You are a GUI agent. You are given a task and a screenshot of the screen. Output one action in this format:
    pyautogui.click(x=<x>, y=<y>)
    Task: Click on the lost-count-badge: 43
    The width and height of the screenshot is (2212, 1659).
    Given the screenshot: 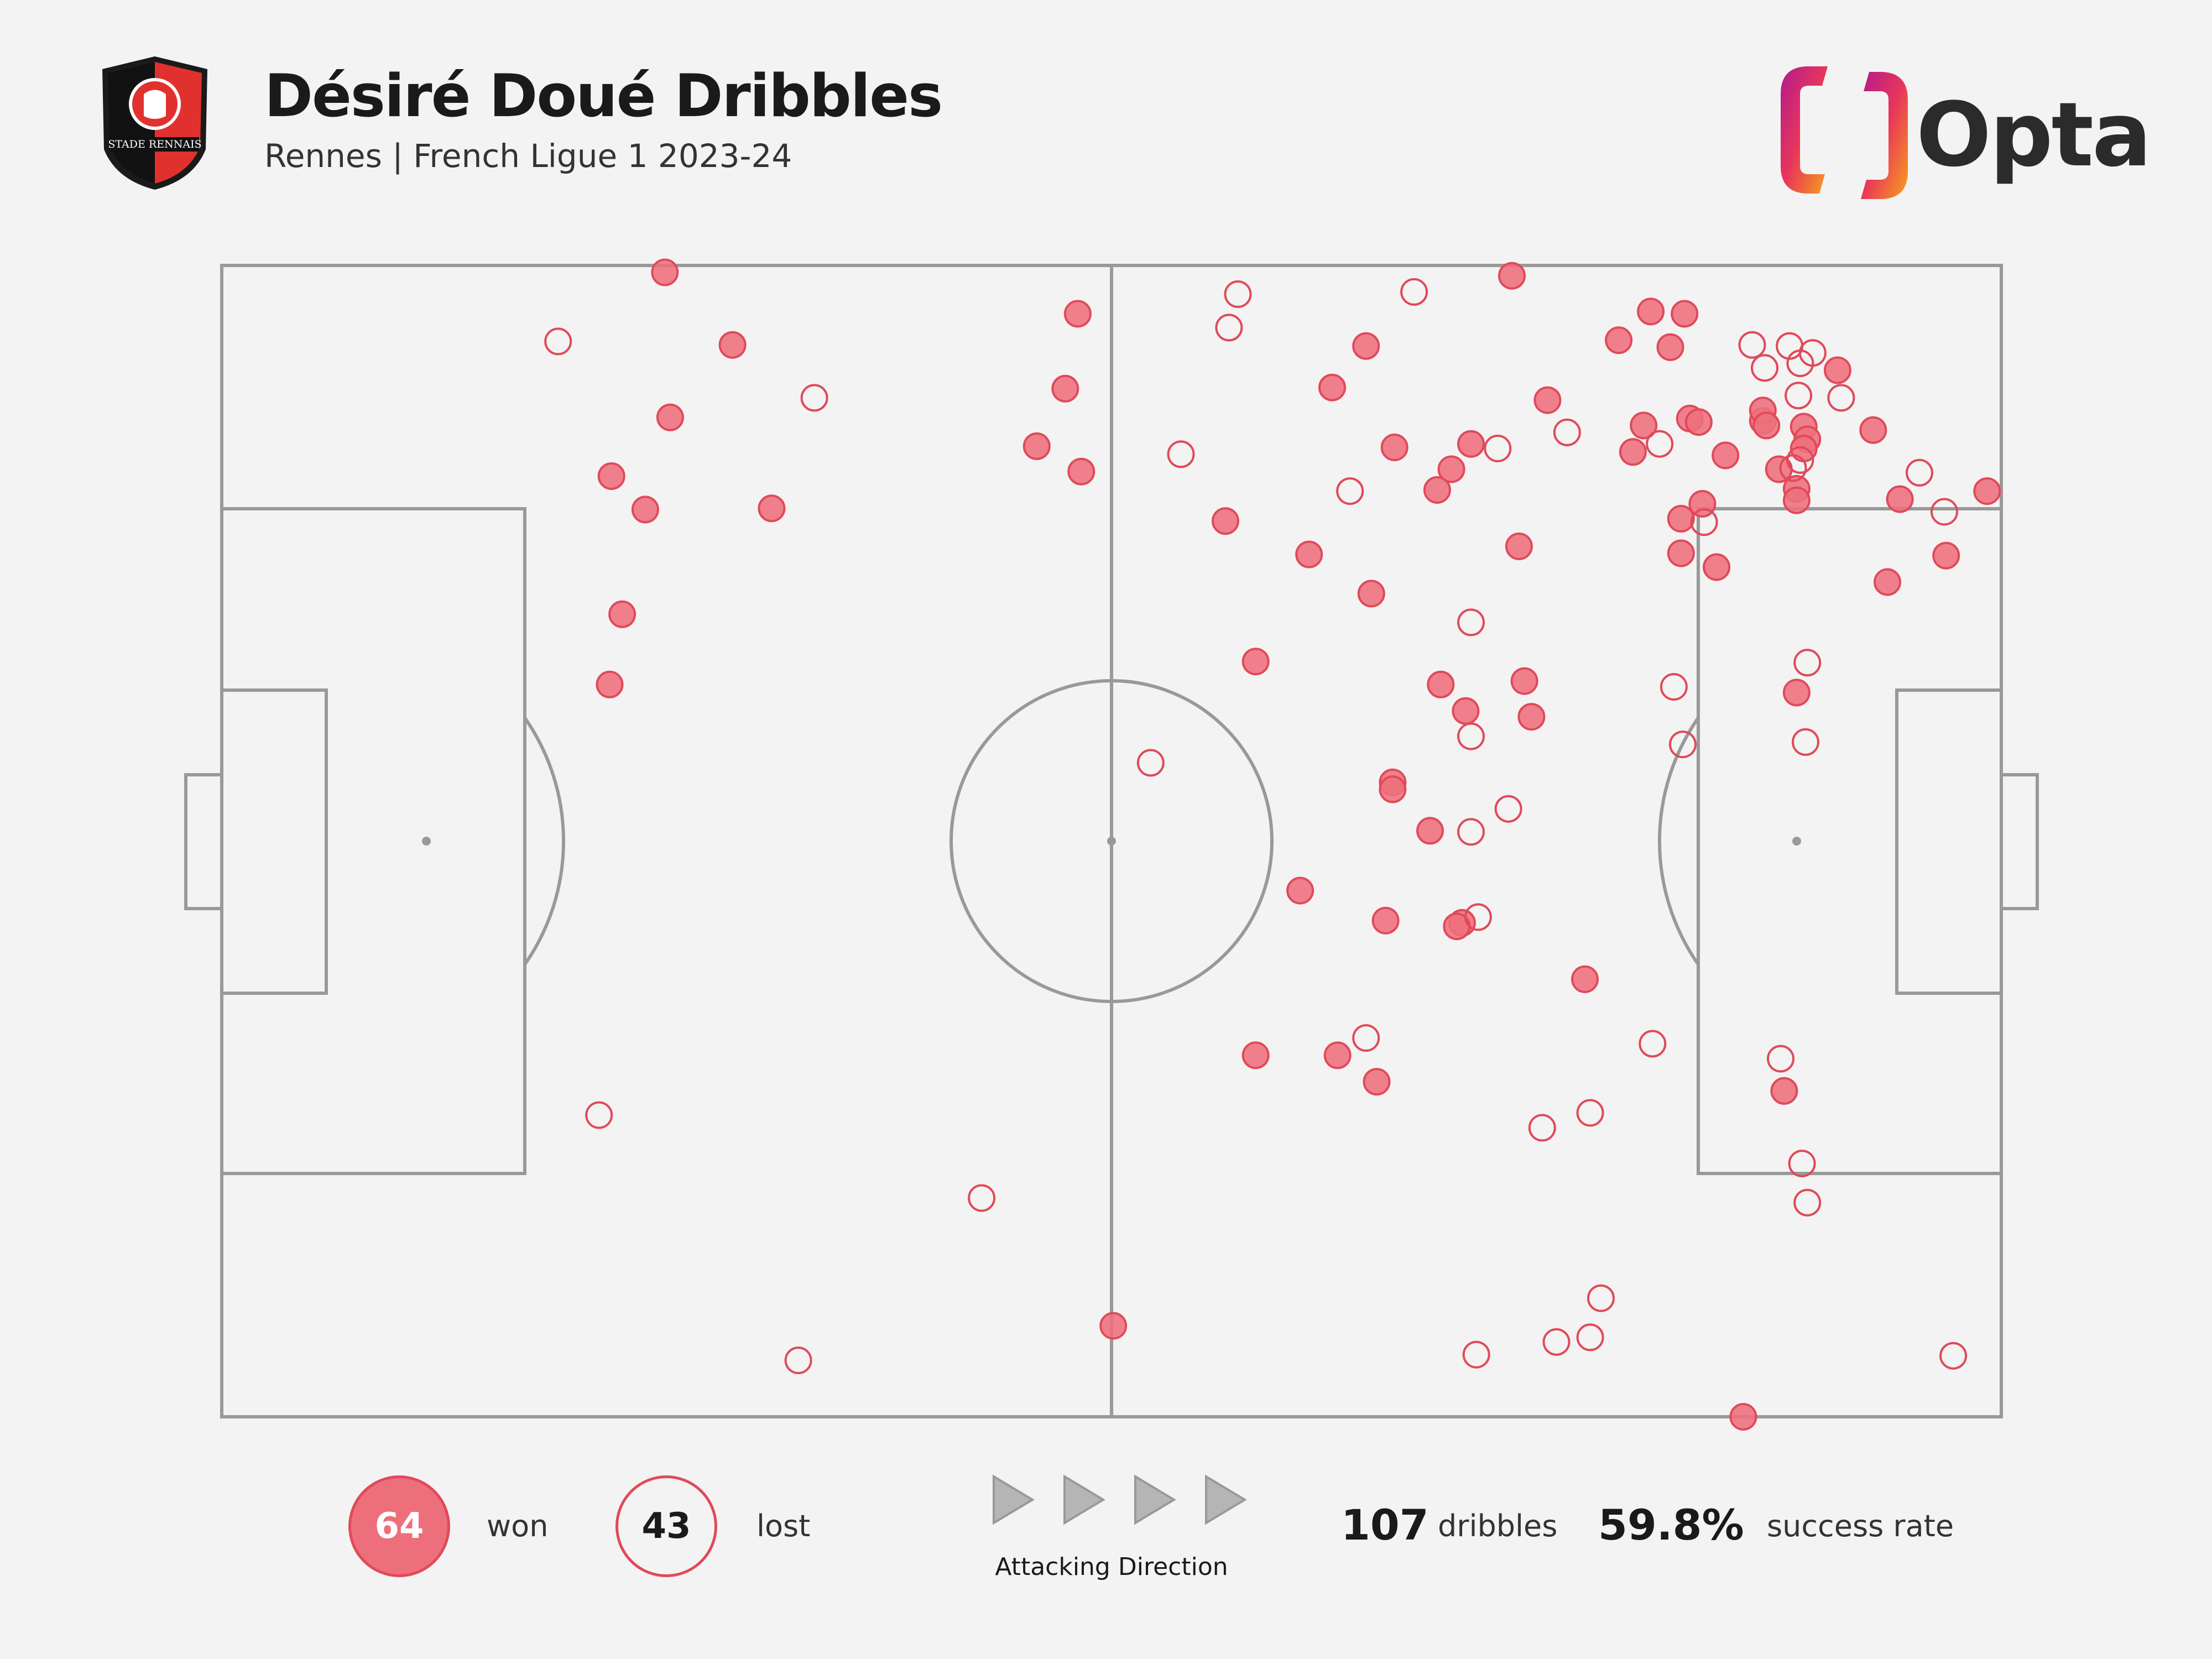 What is the action you would take?
    pyautogui.click(x=666, y=1526)
    